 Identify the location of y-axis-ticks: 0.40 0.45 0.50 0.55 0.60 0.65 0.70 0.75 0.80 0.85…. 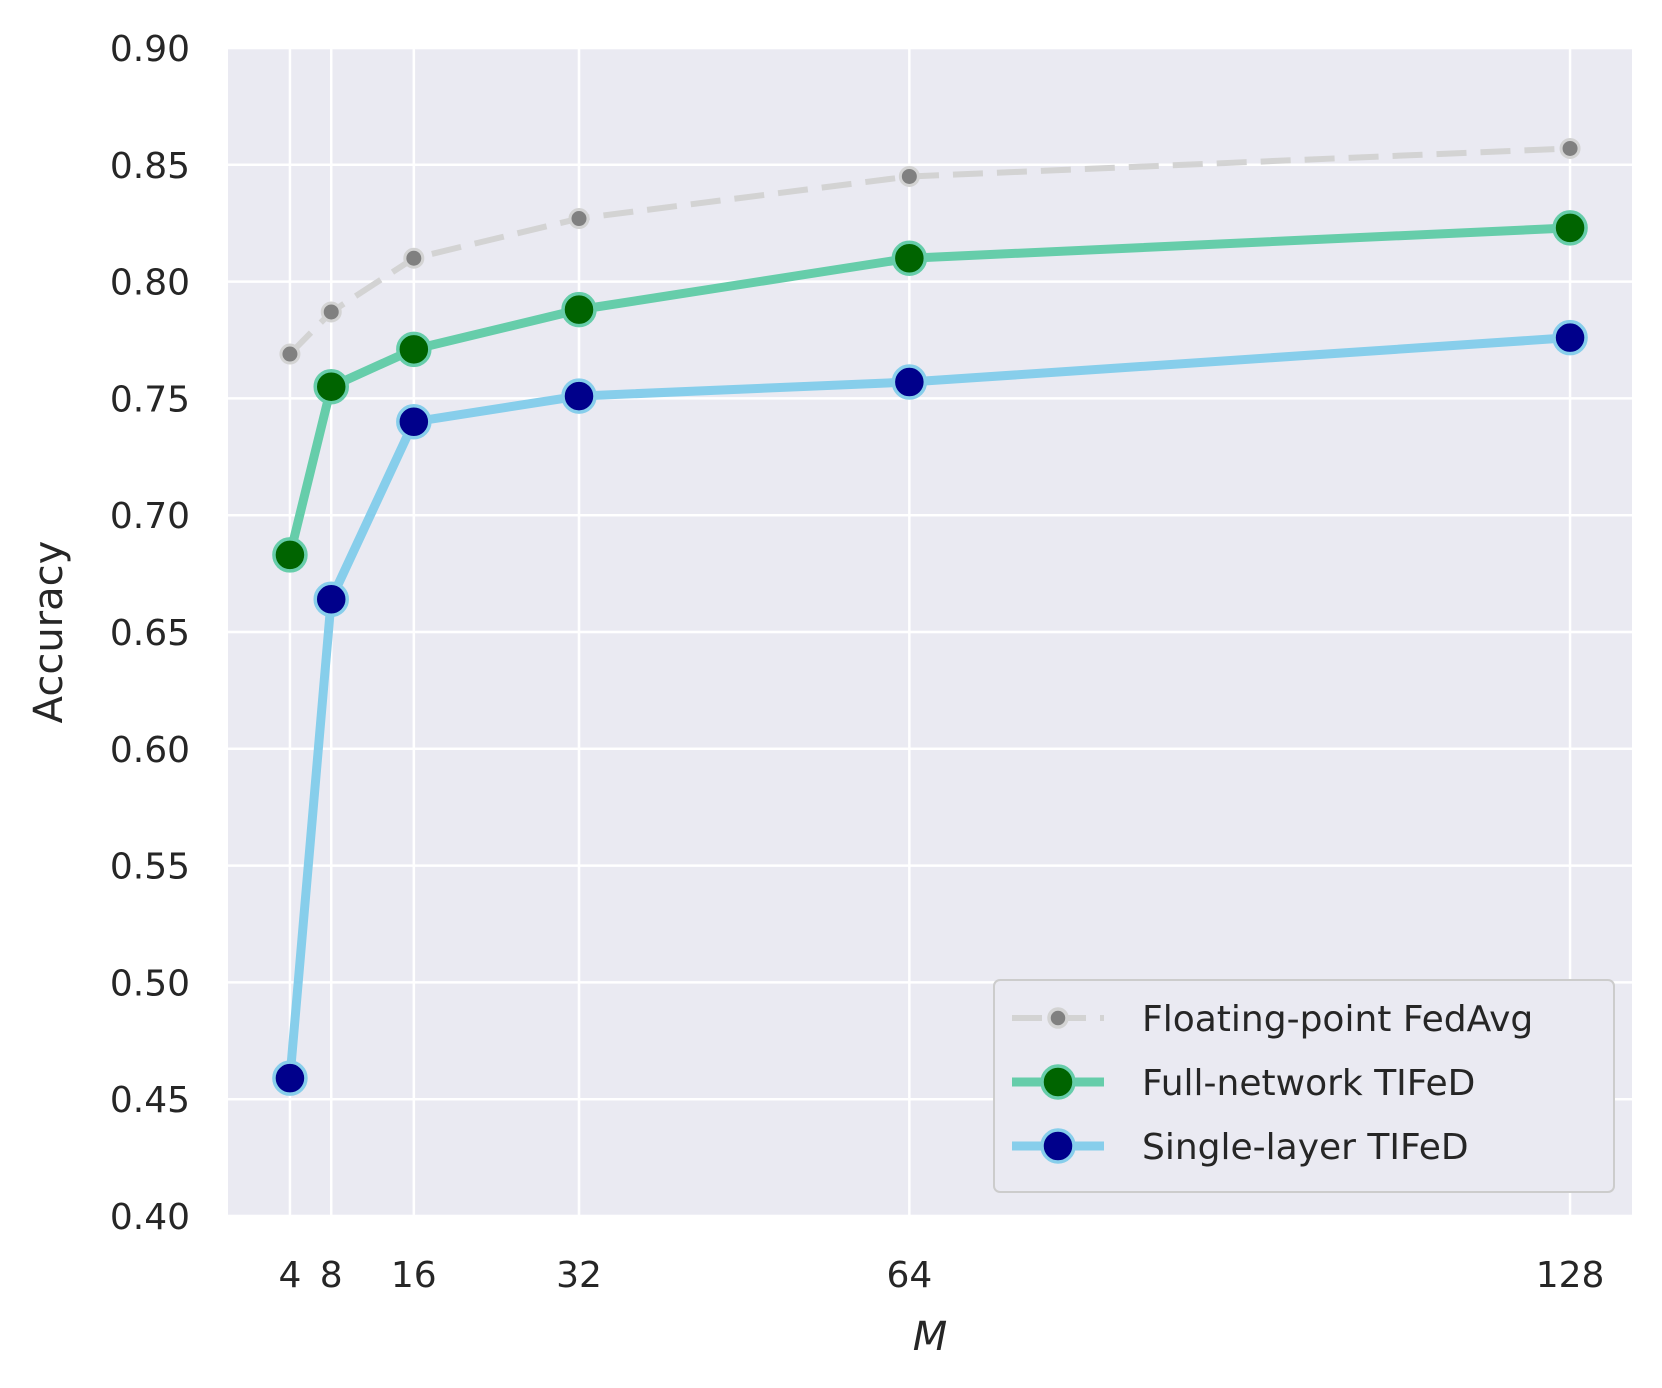
(150, 633).